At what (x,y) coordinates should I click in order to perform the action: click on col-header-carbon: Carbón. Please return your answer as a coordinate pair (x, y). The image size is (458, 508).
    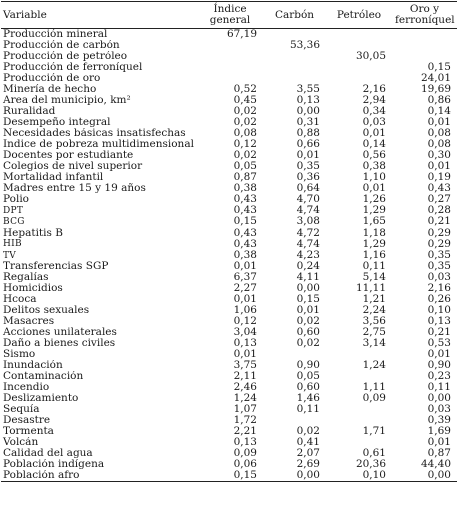
    Looking at the image, I should click on (294, 15).